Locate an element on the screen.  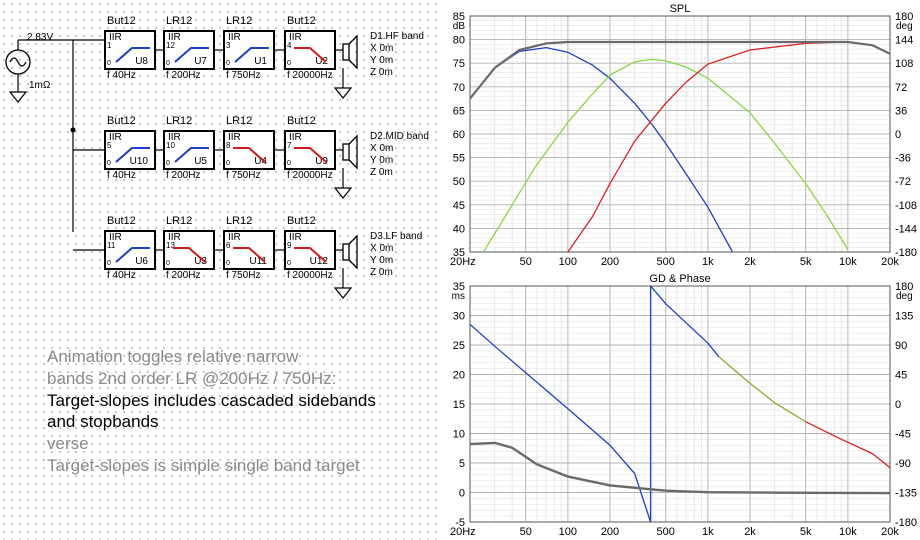
filter-pin-number: 11 is located at coordinates (111, 245).